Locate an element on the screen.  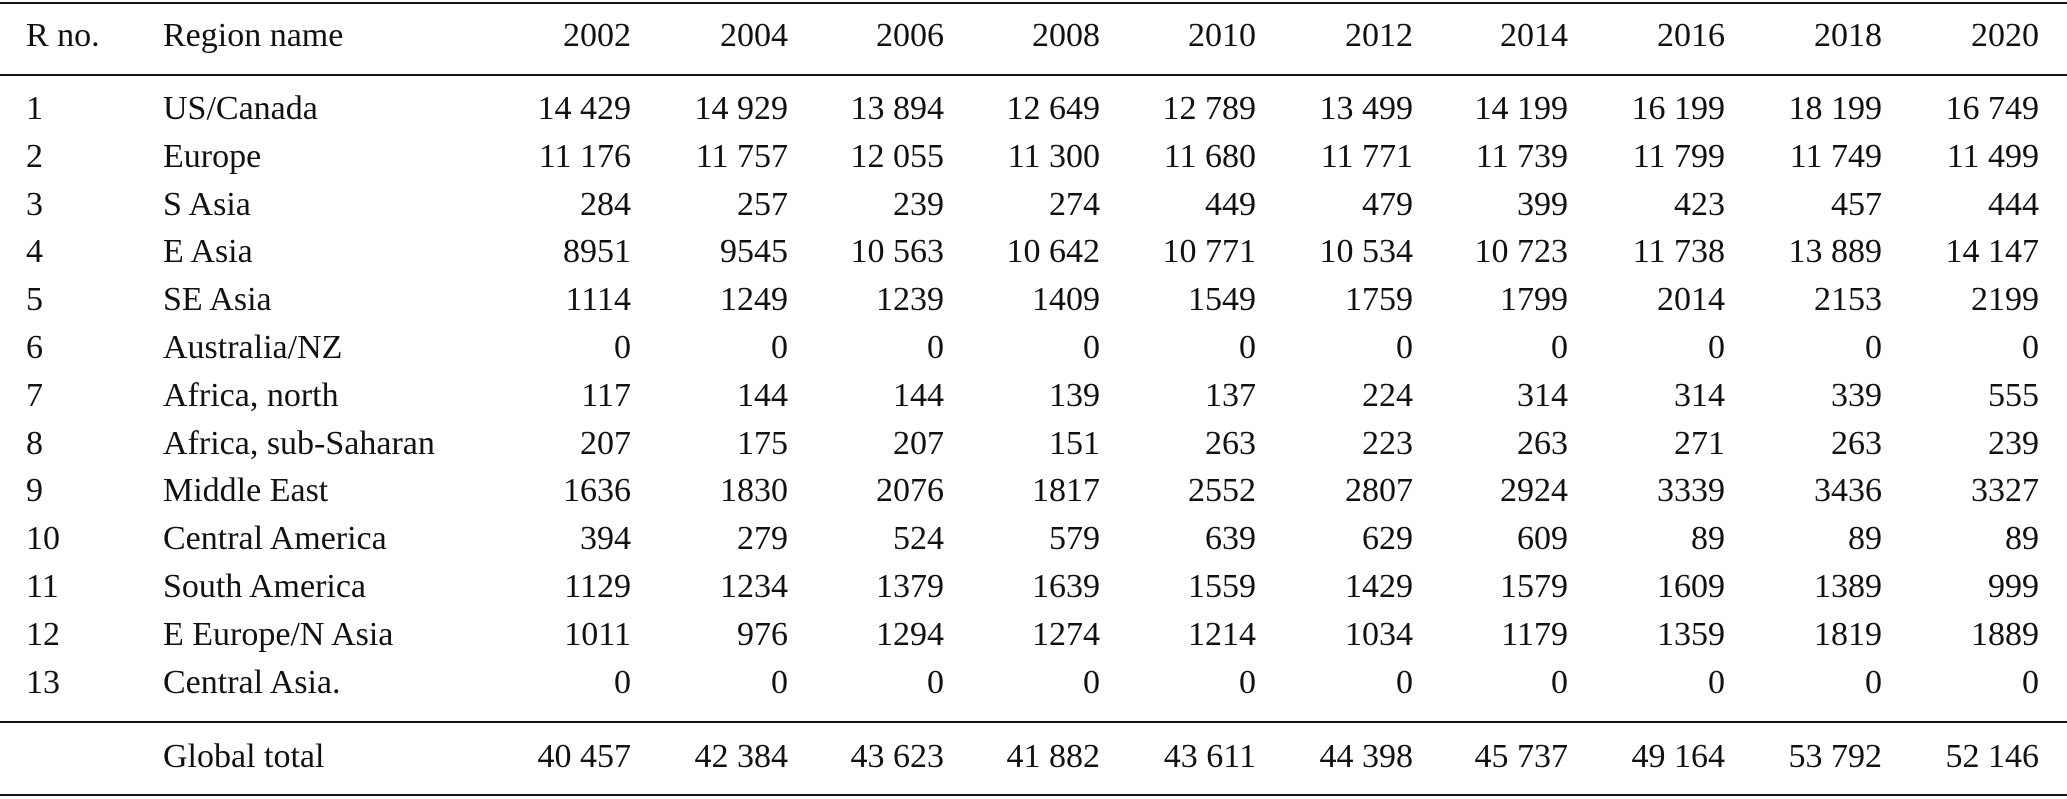
region-name: South America is located at coordinates (265, 586).